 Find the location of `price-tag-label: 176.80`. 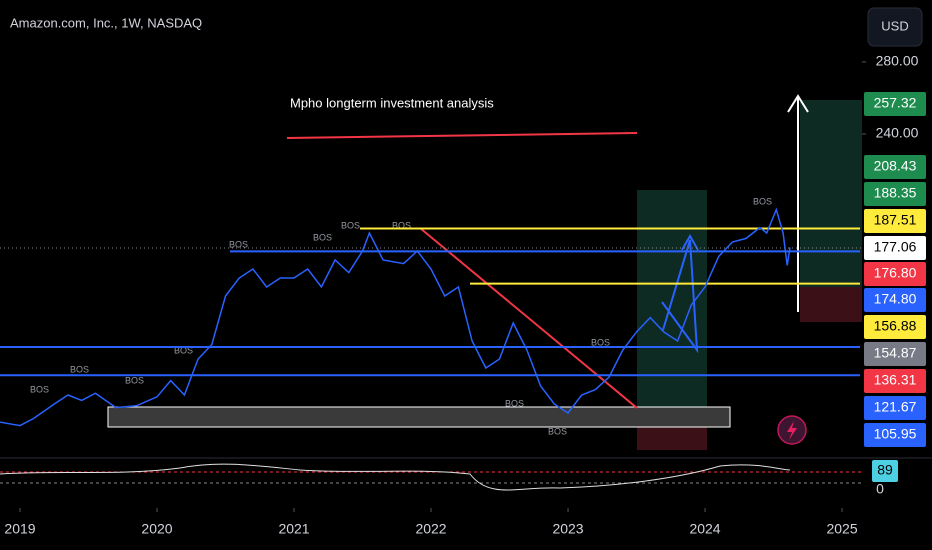

price-tag-label: 176.80 is located at coordinates (895, 273).